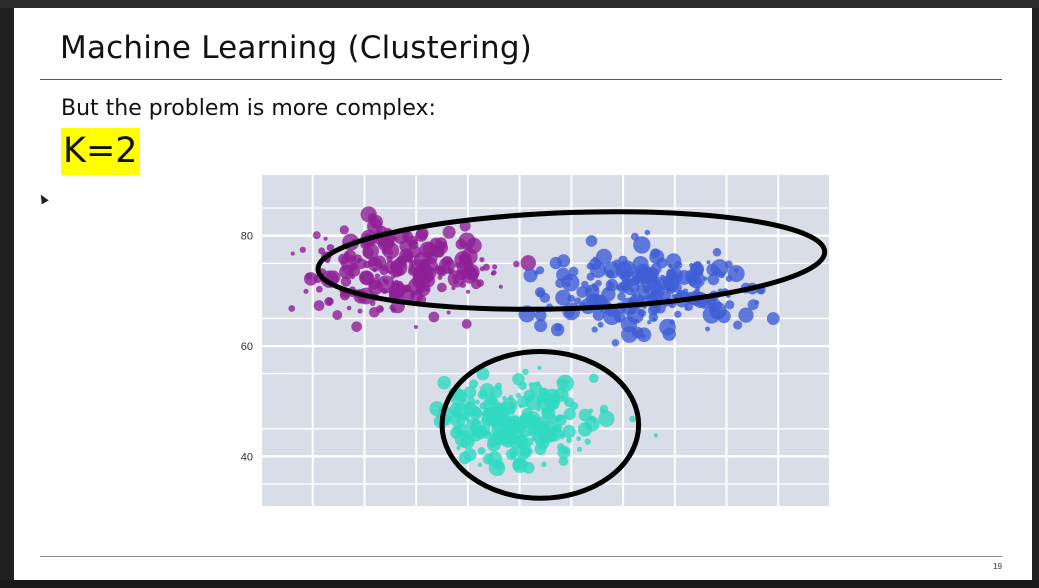 This screenshot has width=1039, height=588. Describe the element at coordinates (100, 151) in the screenshot. I see `k-value-highlight: K=2` at that location.